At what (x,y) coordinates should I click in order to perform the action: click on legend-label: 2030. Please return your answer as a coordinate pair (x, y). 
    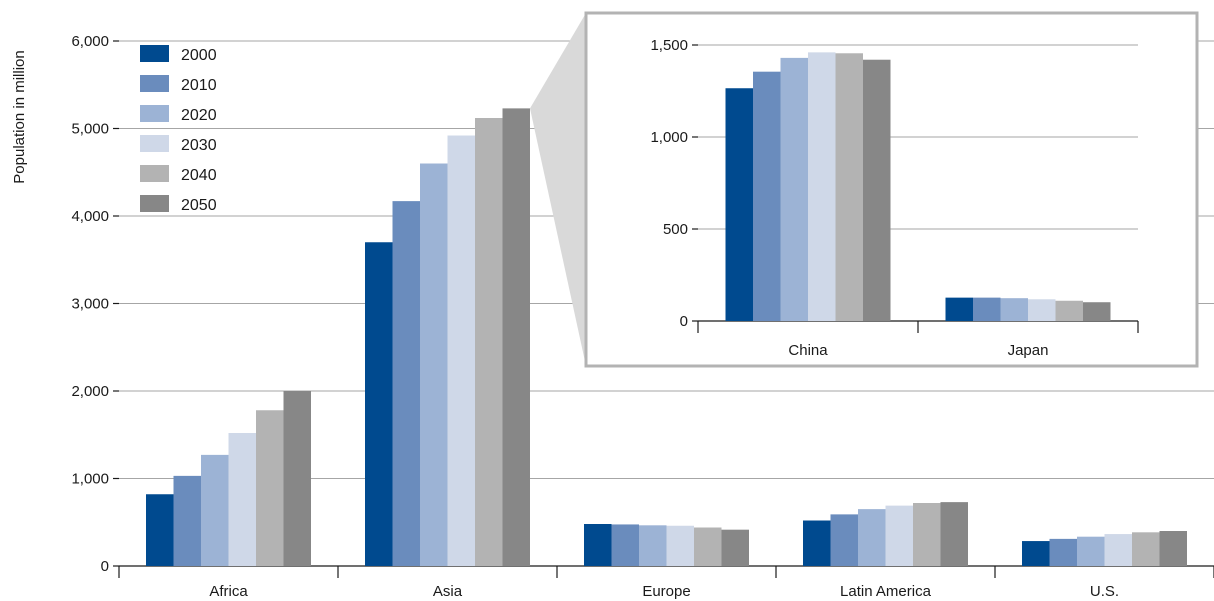
    Looking at the image, I should click on (199, 145).